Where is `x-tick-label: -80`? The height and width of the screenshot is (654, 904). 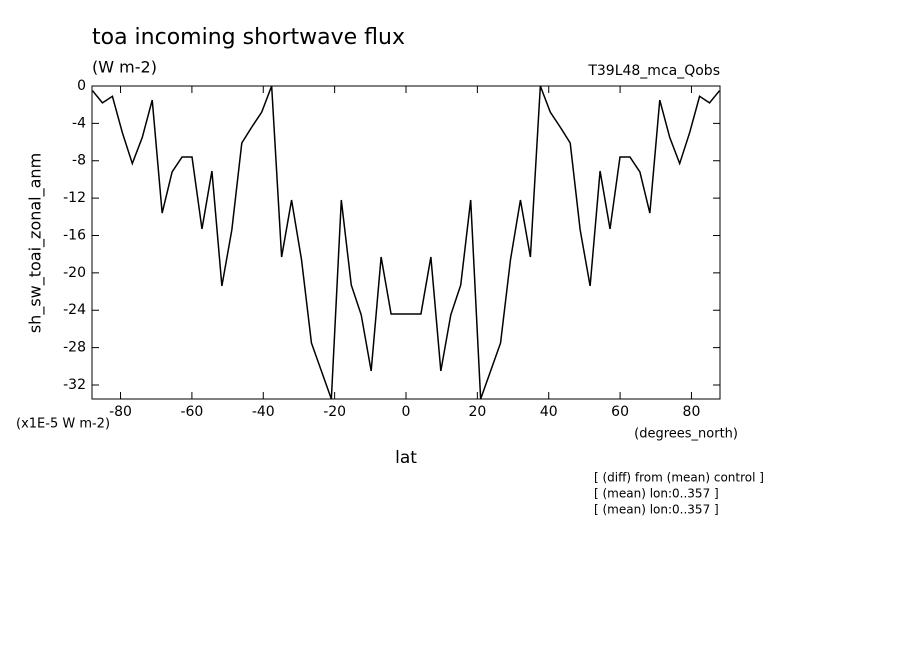
x-tick-label: -80 is located at coordinates (120, 412).